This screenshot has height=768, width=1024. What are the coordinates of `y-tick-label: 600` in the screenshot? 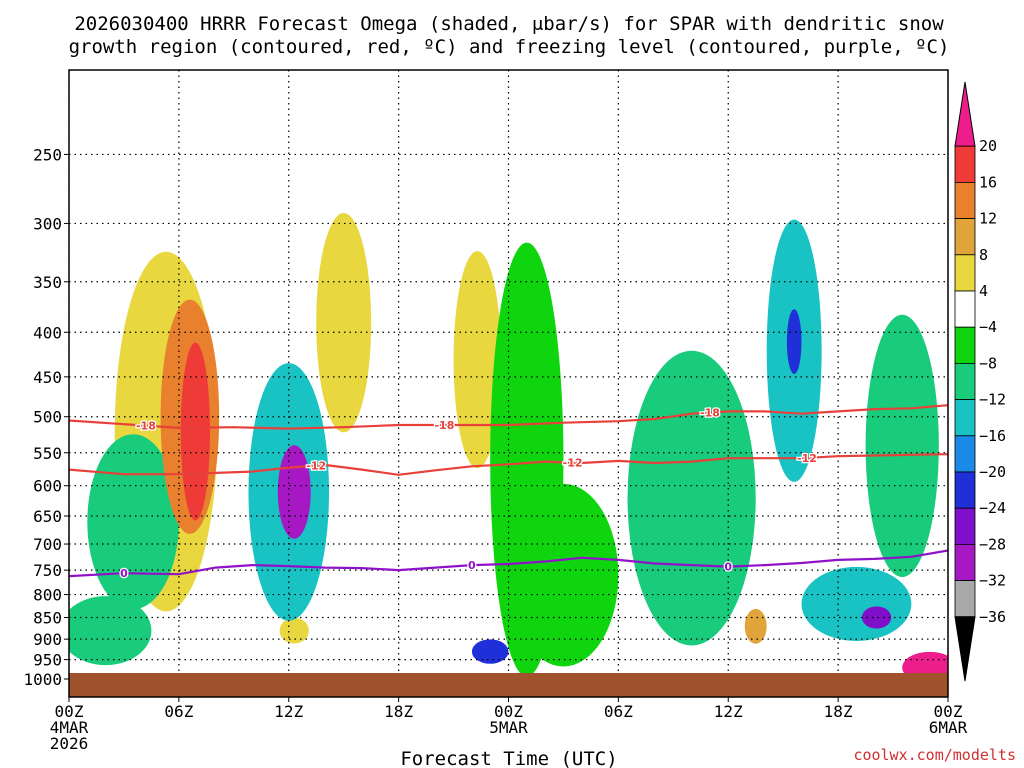 It's located at (47, 486).